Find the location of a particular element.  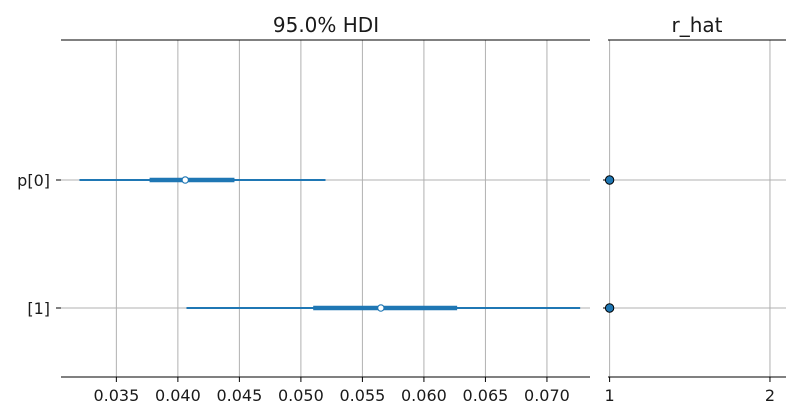

rhat-marks is located at coordinates (609, 244).